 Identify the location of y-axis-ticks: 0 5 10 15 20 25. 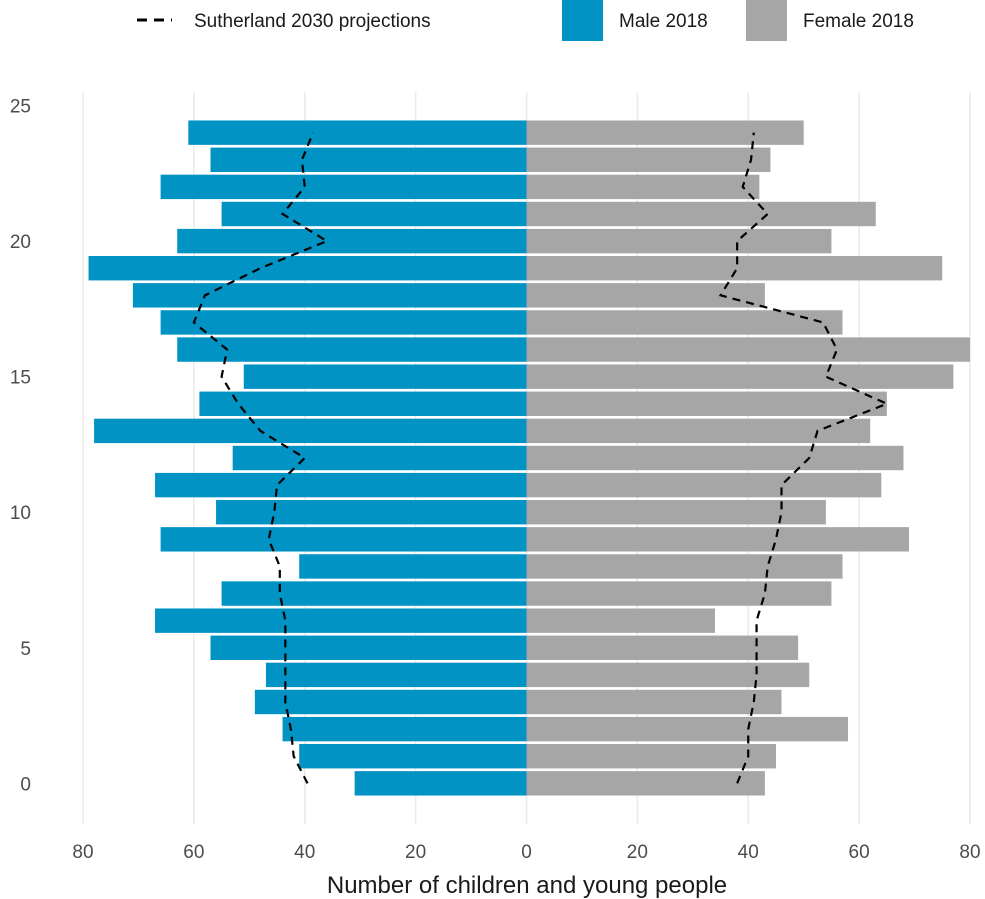
(20, 446).